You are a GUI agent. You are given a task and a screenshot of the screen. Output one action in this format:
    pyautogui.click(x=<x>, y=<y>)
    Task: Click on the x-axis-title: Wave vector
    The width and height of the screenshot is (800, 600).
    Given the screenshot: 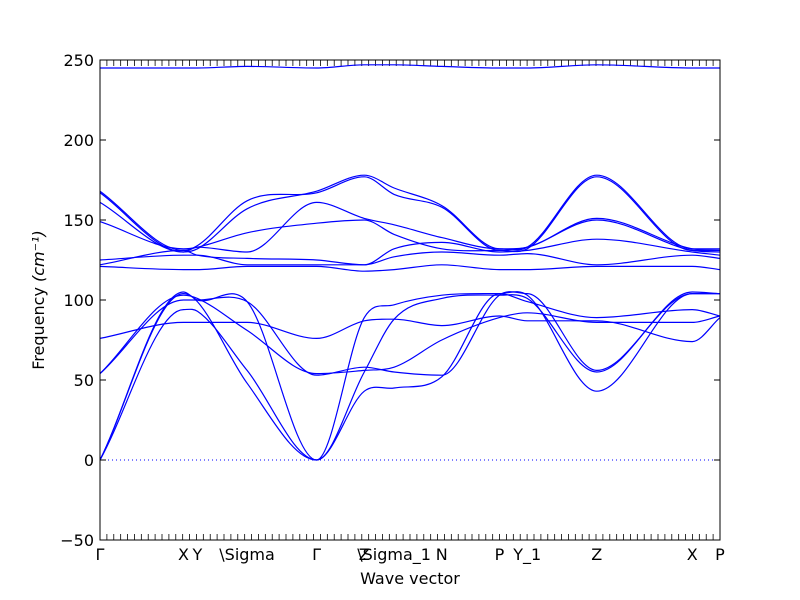 What is the action you would take?
    pyautogui.click(x=410, y=578)
    